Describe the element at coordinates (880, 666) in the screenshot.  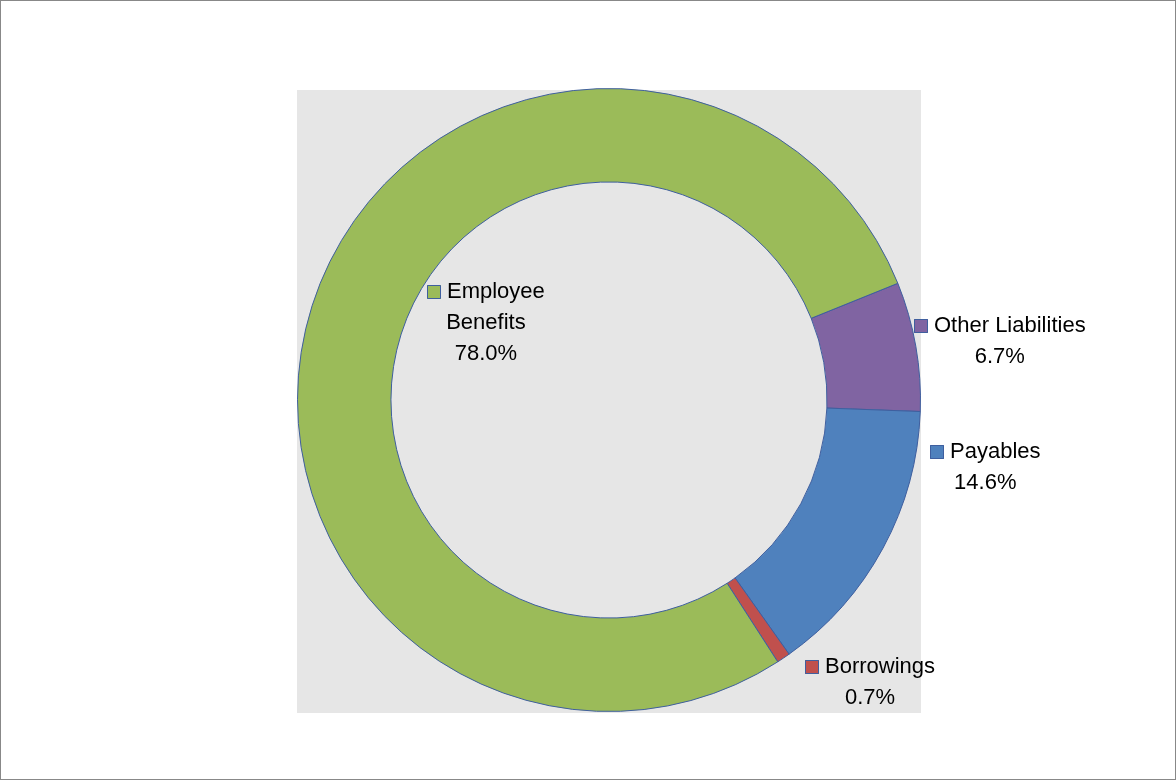
I see `legend-label: Borrowings` at that location.